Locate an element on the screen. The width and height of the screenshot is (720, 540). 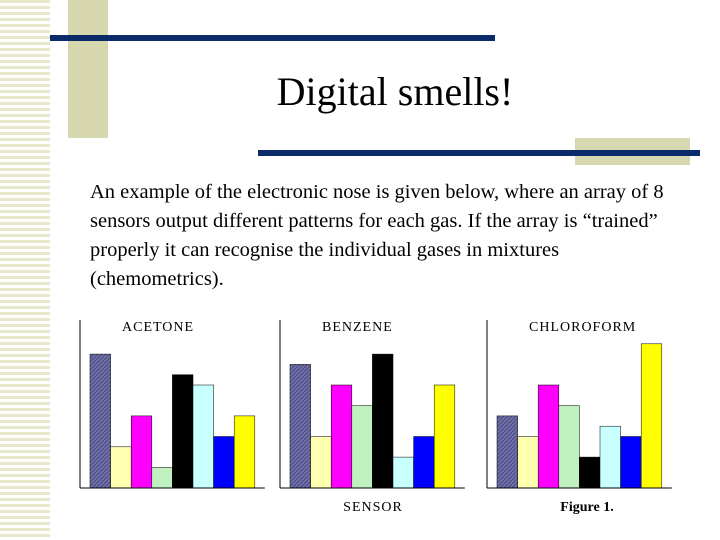
chart-title: ACETONE is located at coordinates (158, 327).